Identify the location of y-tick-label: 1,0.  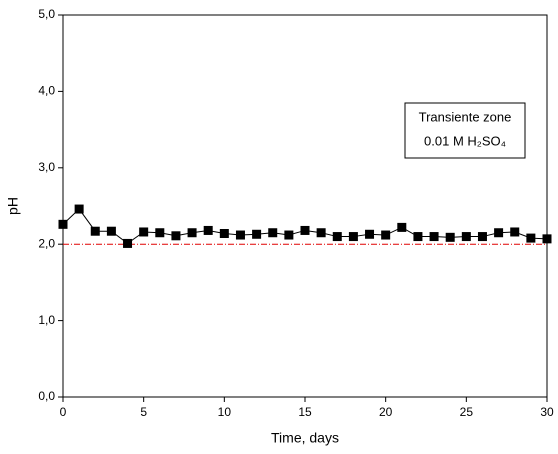
(46, 320).